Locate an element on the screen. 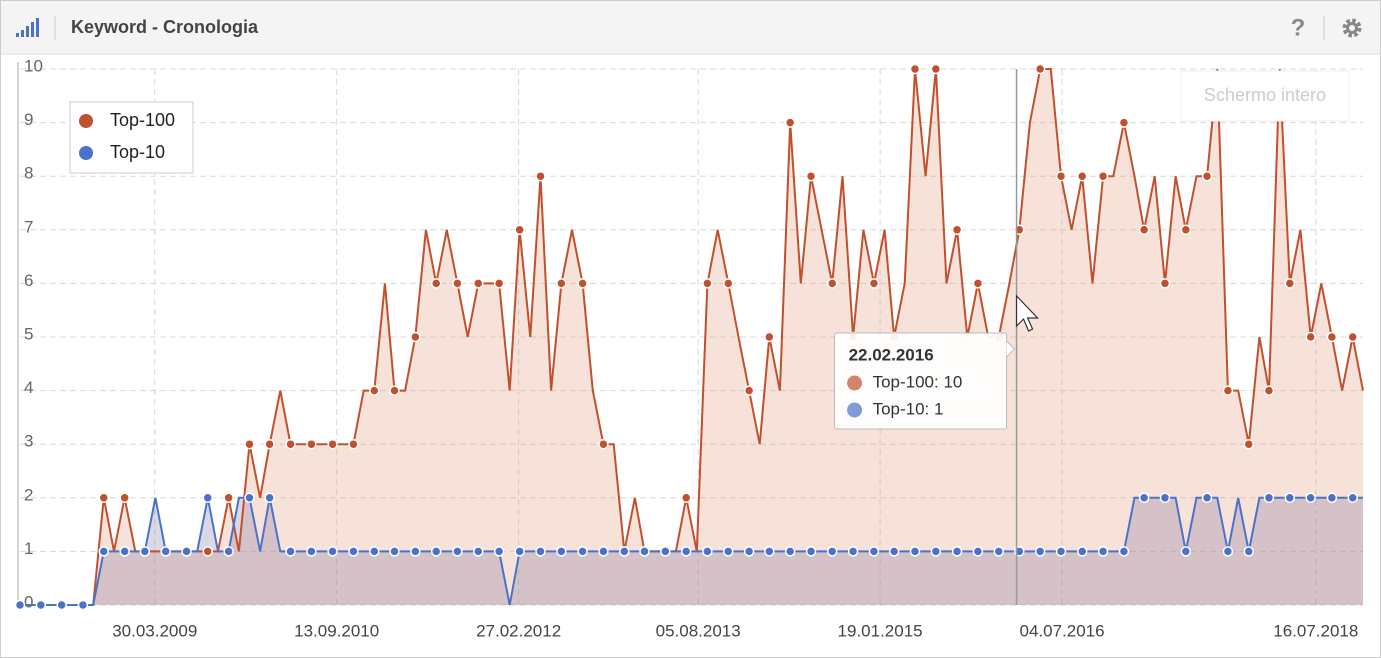 Image resolution: width=1381 pixels, height=658 pixels. y-tick-label: 2 is located at coordinates (28, 494).